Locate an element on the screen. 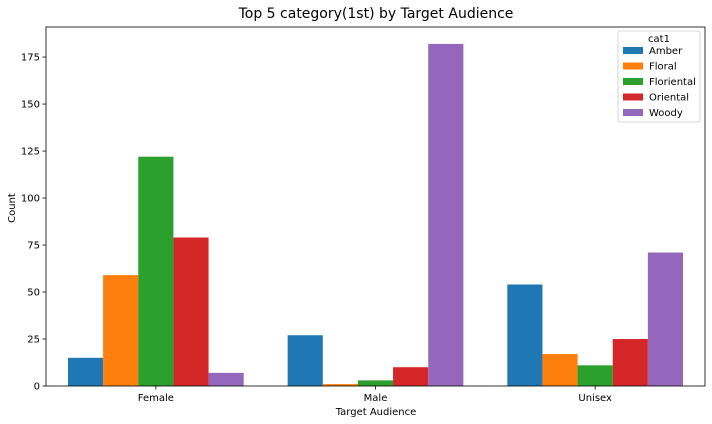 Image resolution: width=712 pixels, height=424 pixels. bar-male-oriental is located at coordinates (411, 376).